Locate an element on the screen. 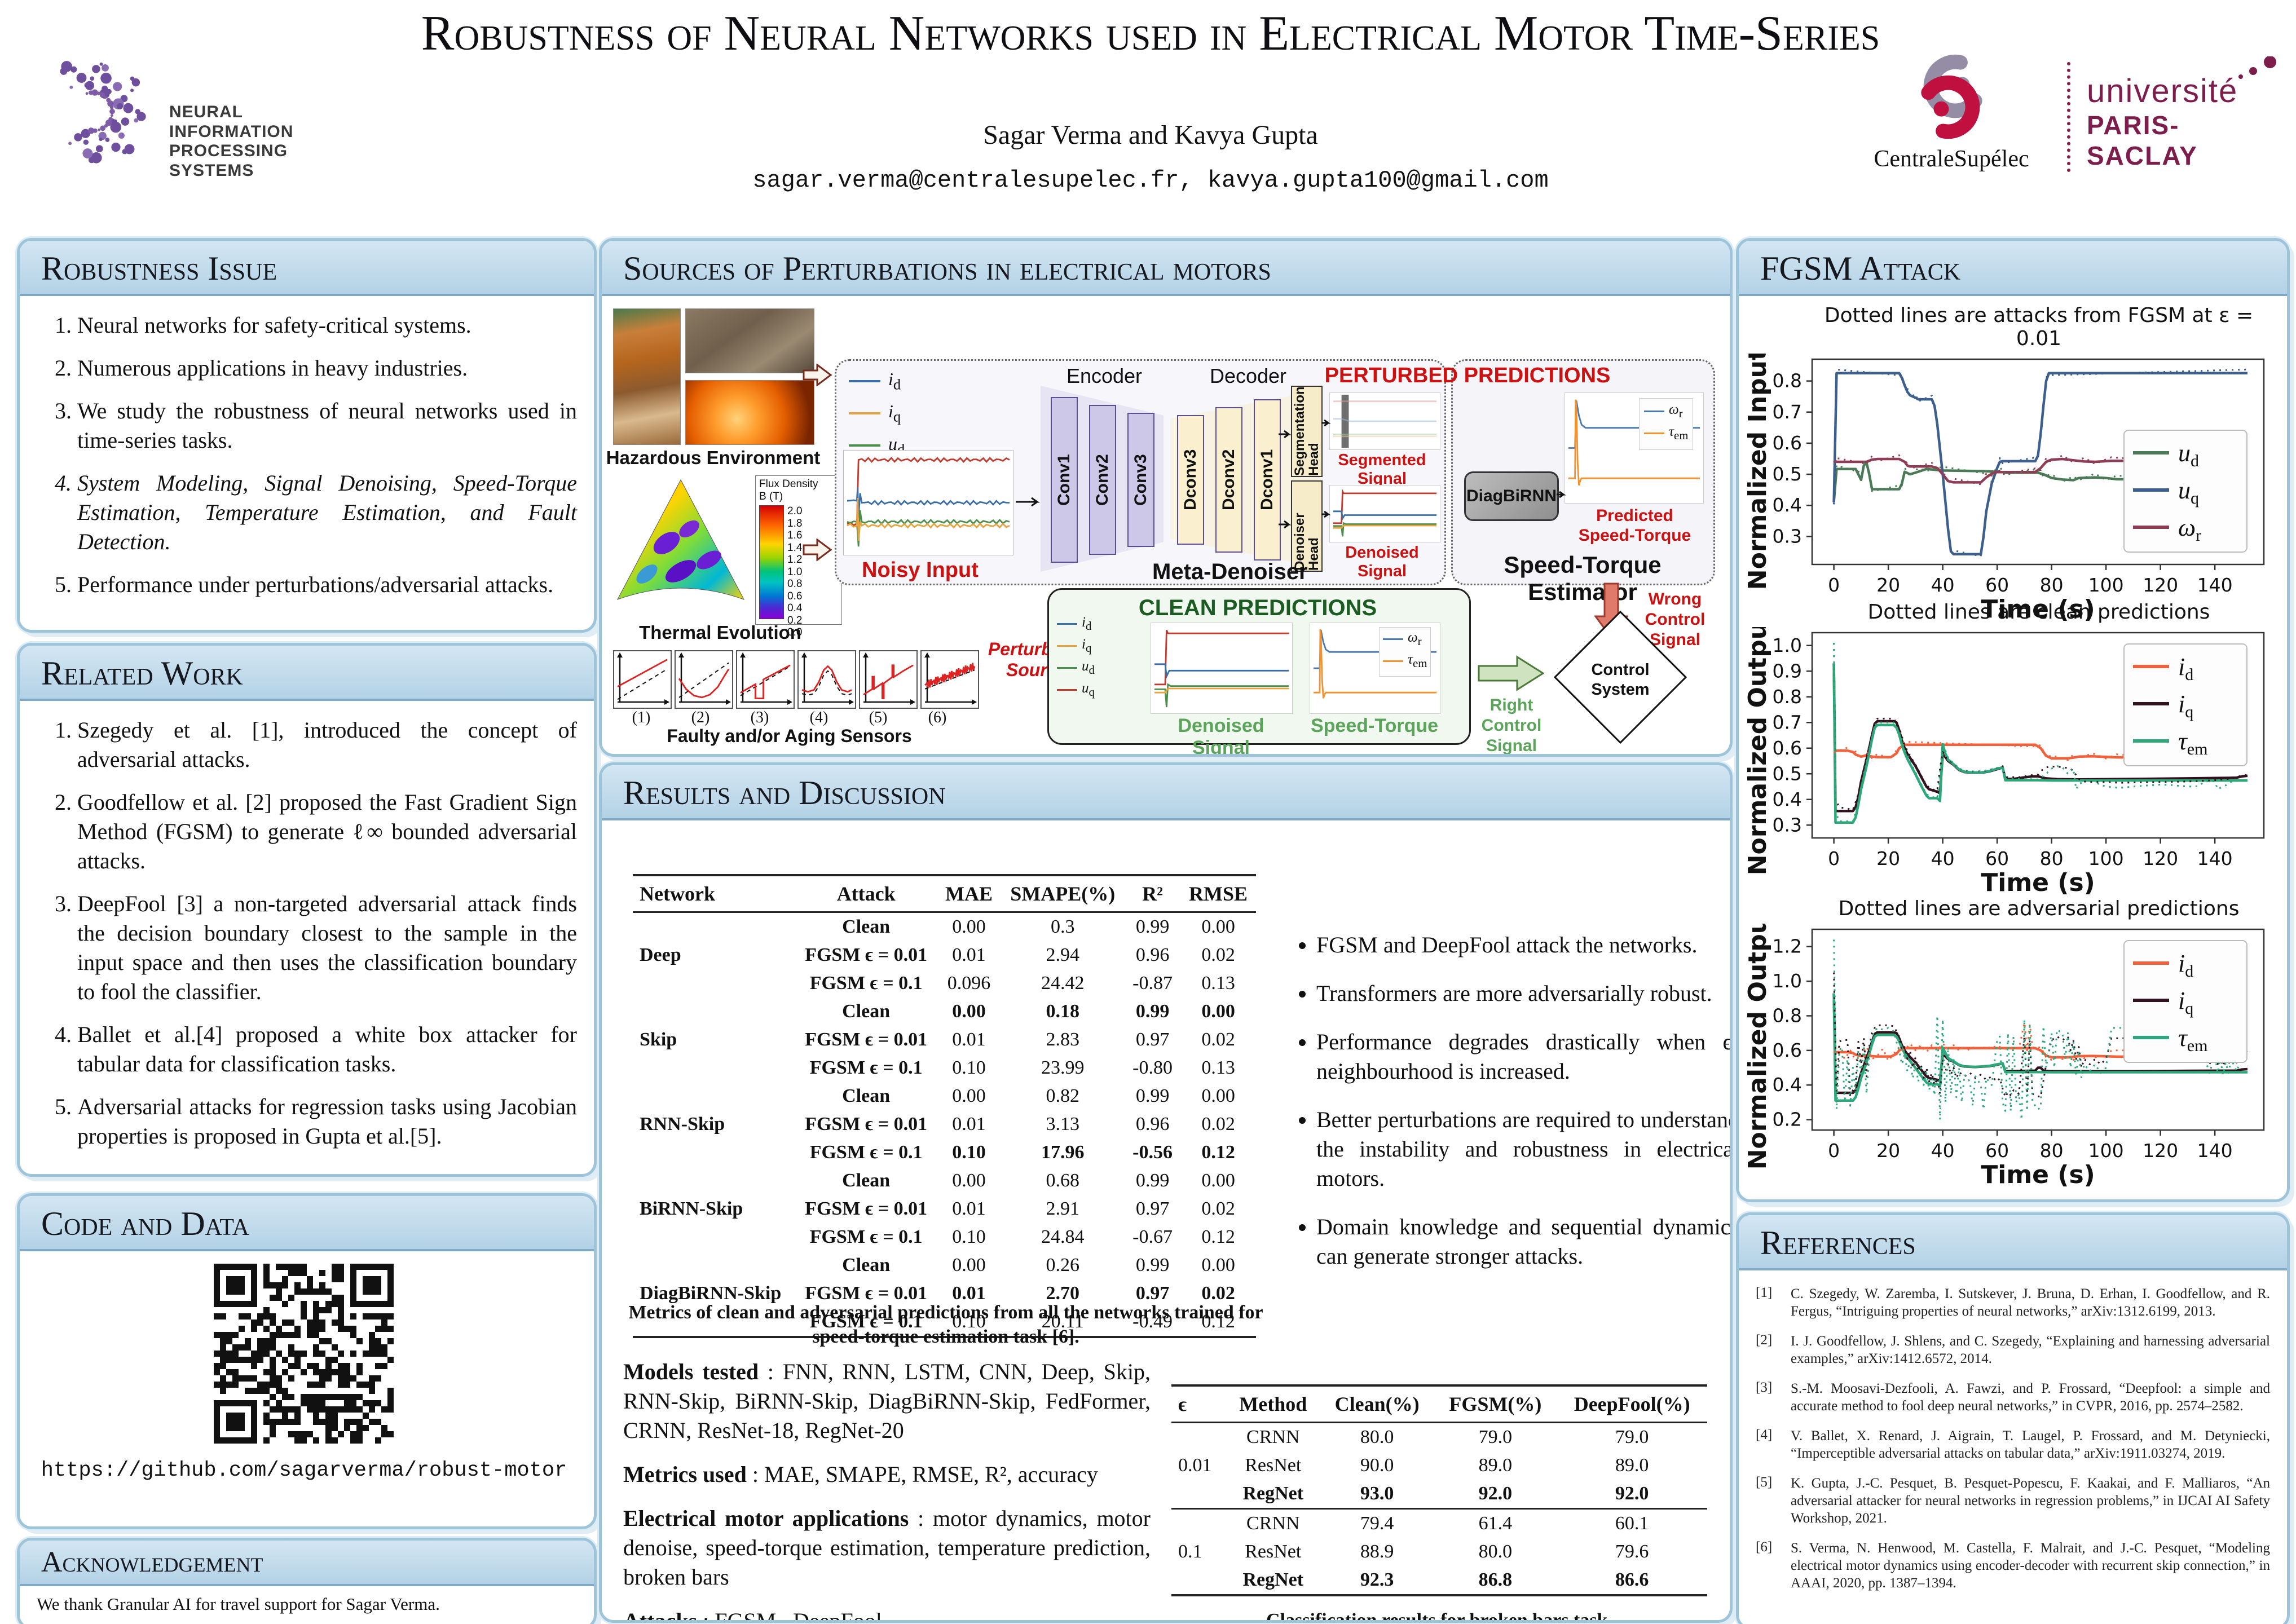  svg-text: Normalized Outputs is located at coordinates (1759, 1047).